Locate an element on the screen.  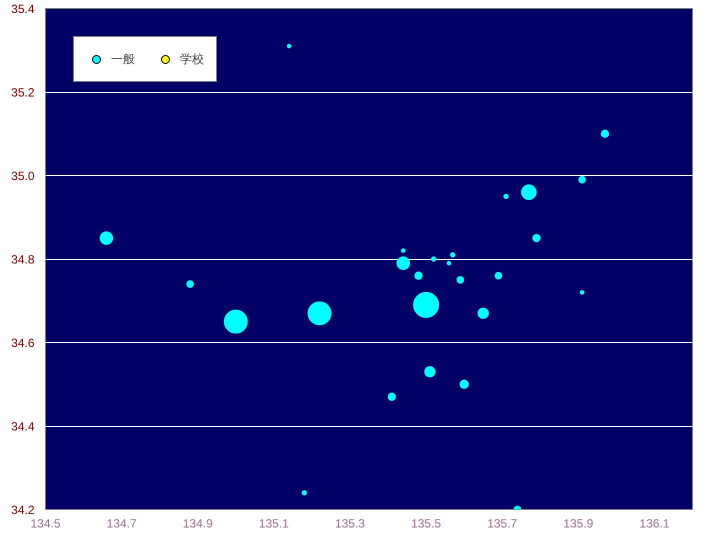
x-tick-label: 135.7 is located at coordinates (502, 523).